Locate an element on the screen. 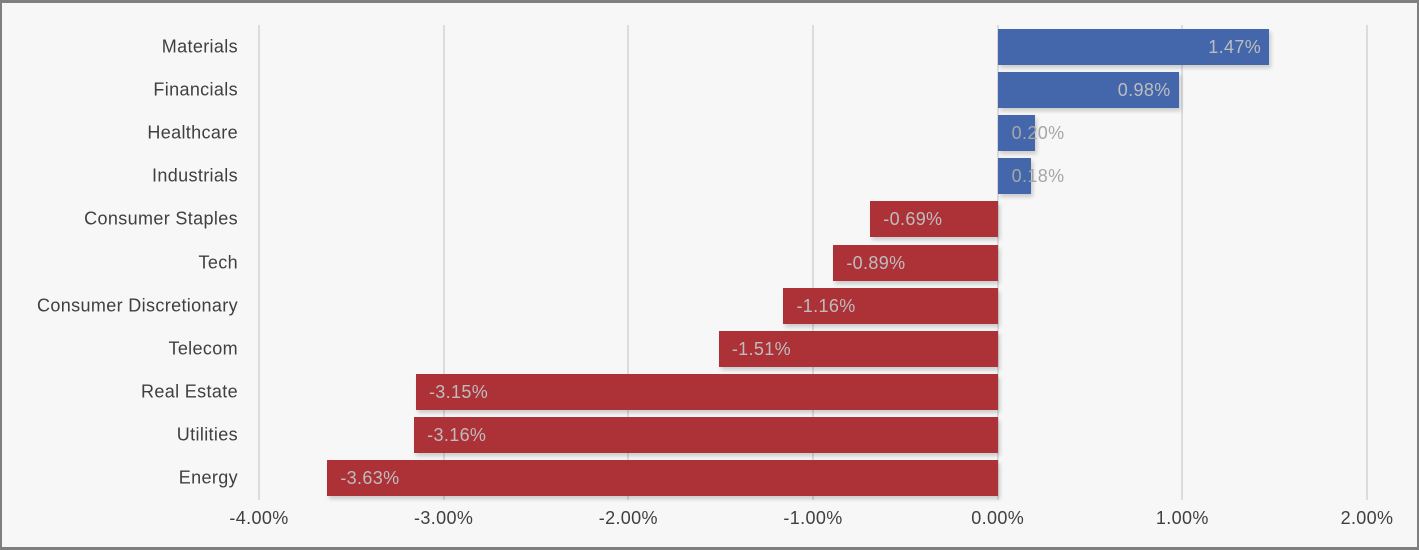 This screenshot has height=550, width=1419. bar-value-label: 1.47% is located at coordinates (1235, 46).